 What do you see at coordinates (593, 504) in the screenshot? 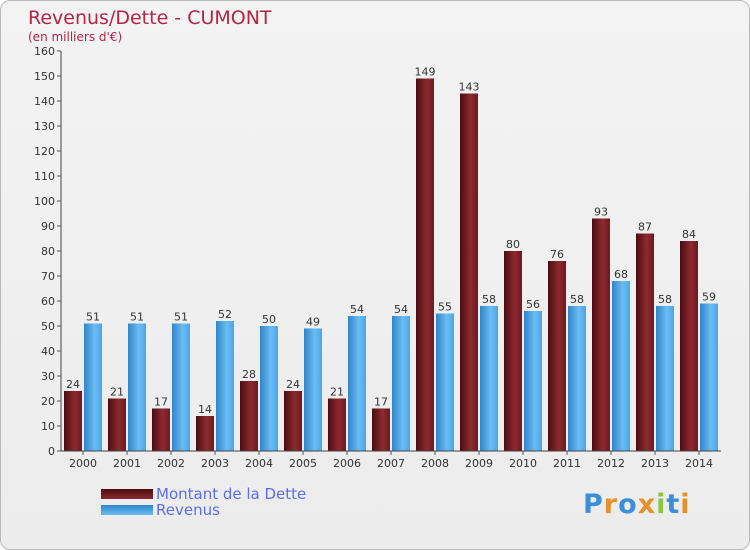
I see `logo-letter: P` at bounding box center [593, 504].